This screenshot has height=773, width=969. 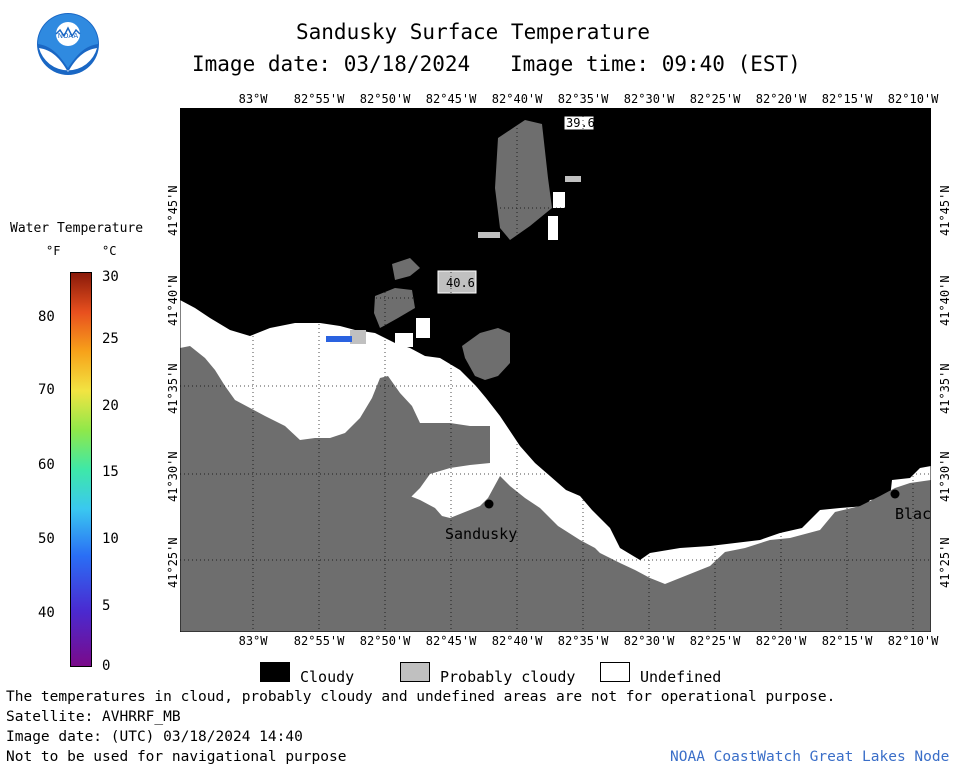 I want to click on lon-label-bottom: 82°30'W, so click(x=649, y=641).